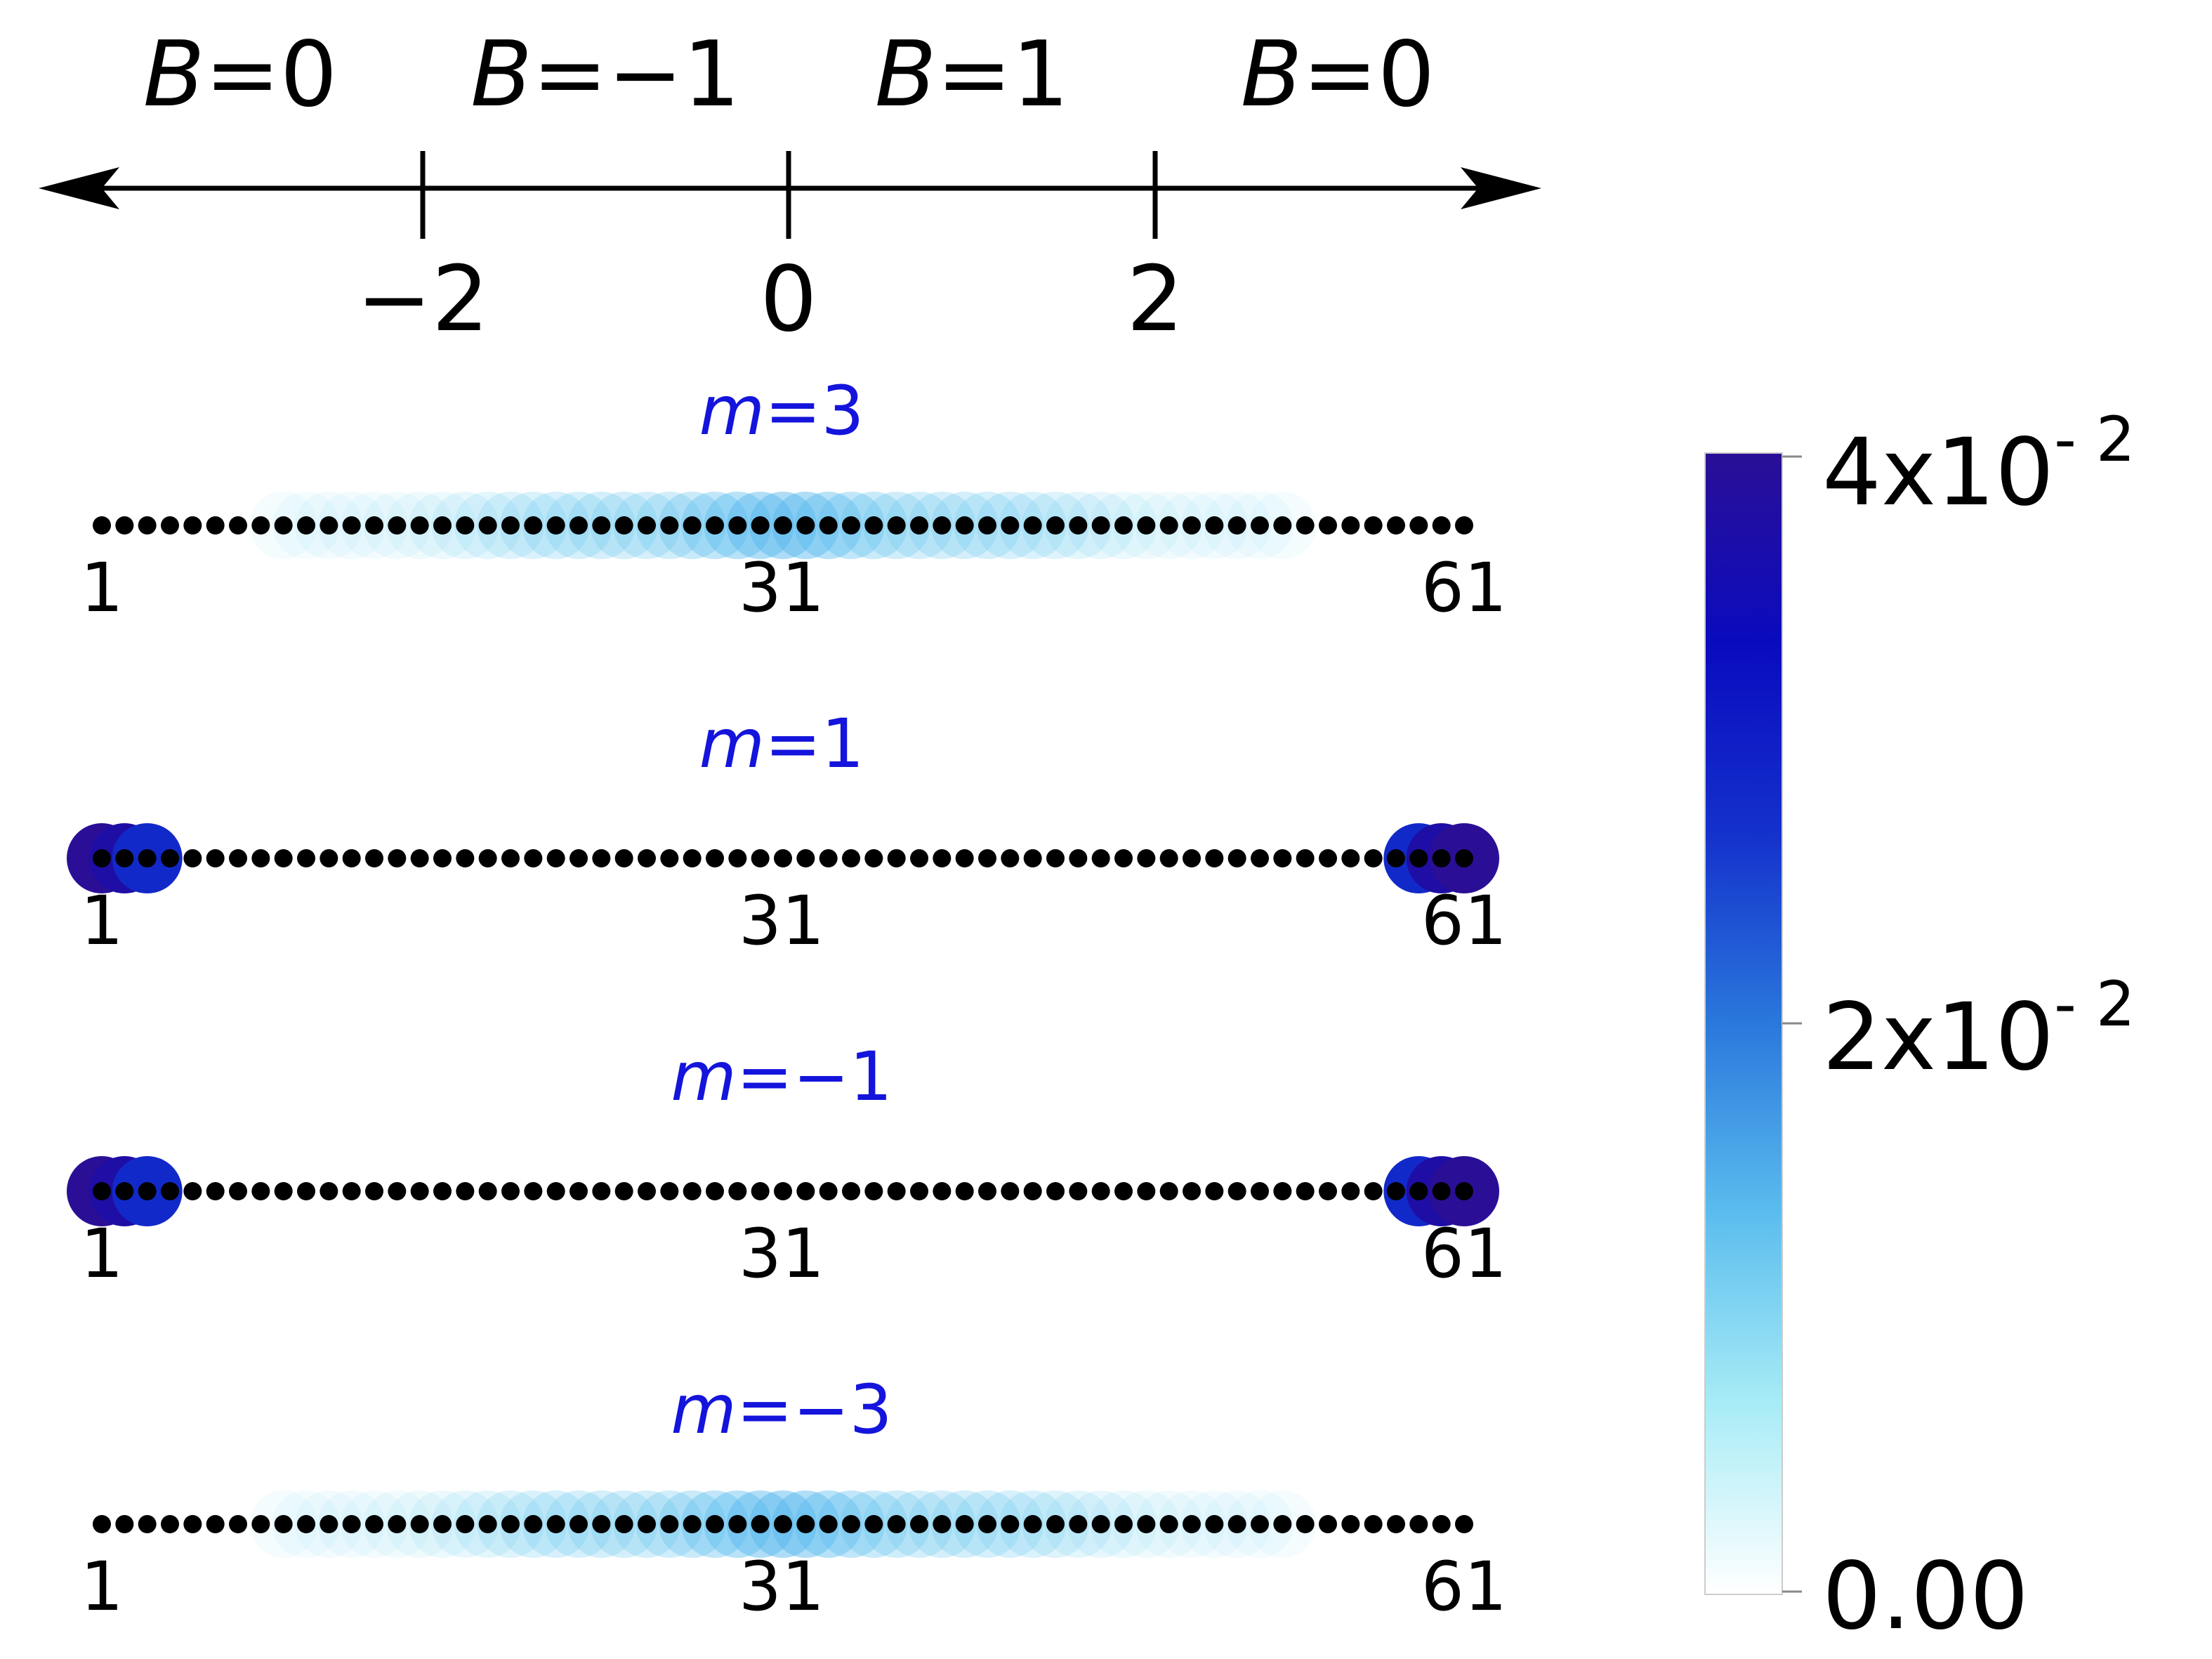  What do you see at coordinates (815, 1076) in the screenshot?
I see `chain-title-eq: =−1` at bounding box center [815, 1076].